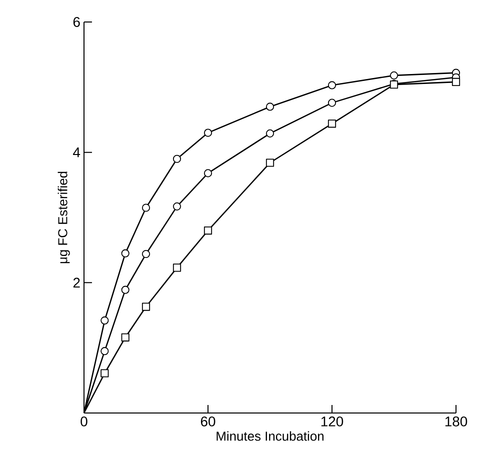 The height and width of the screenshot is (469, 495). Describe the element at coordinates (270, 436) in the screenshot. I see `x-axis-title: Minutes Incubation` at that location.